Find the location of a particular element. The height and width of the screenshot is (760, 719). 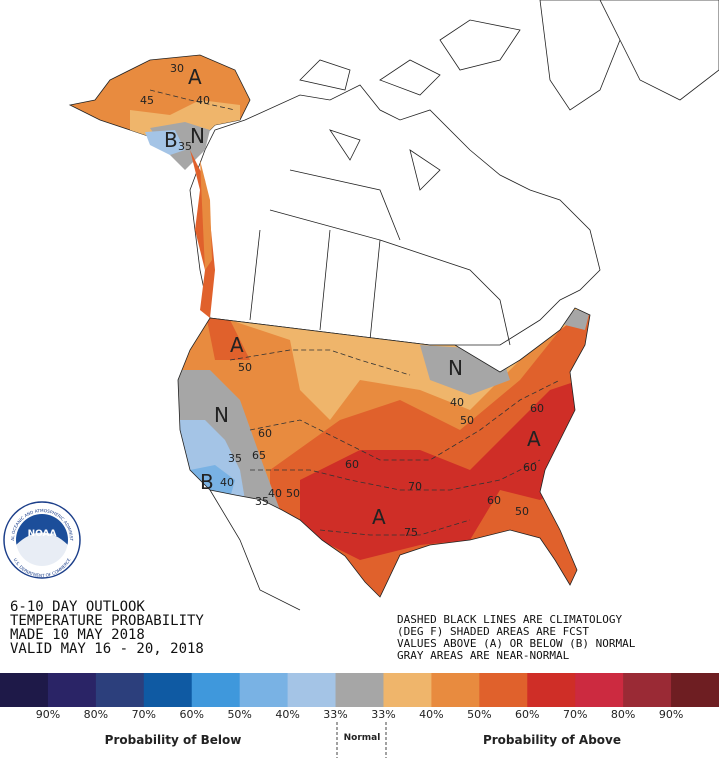

legend-below: Probability of Below is located at coordinates (173, 740).